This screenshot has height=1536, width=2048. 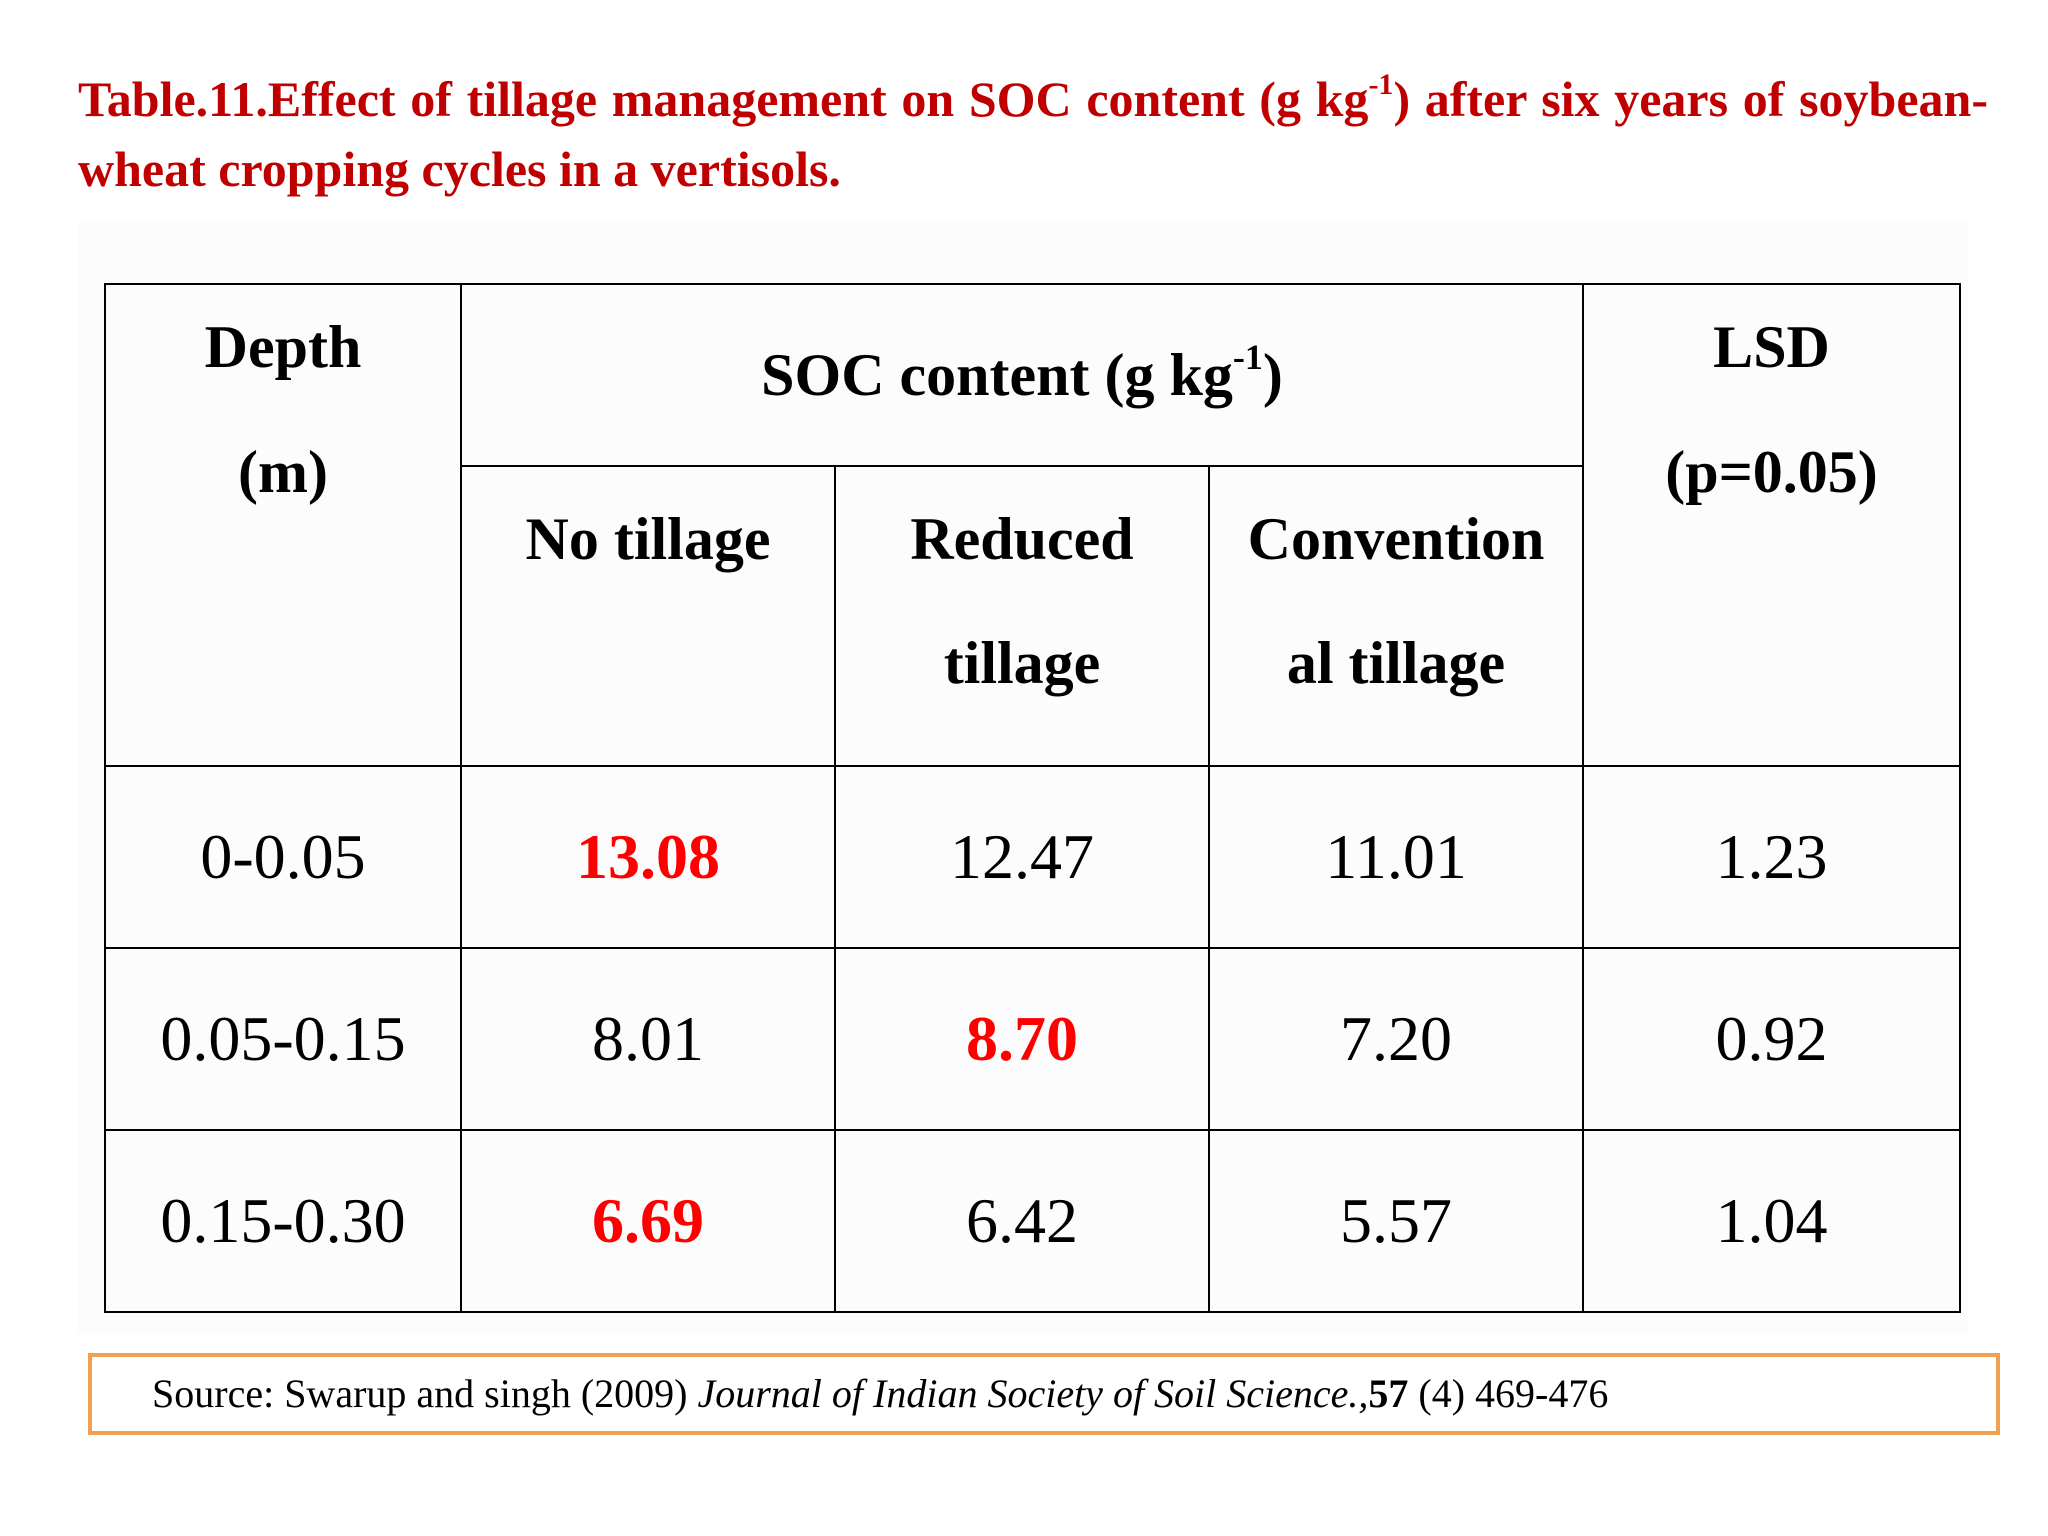 What do you see at coordinates (1381, 84) in the screenshot?
I see `title-superscript: -1` at bounding box center [1381, 84].